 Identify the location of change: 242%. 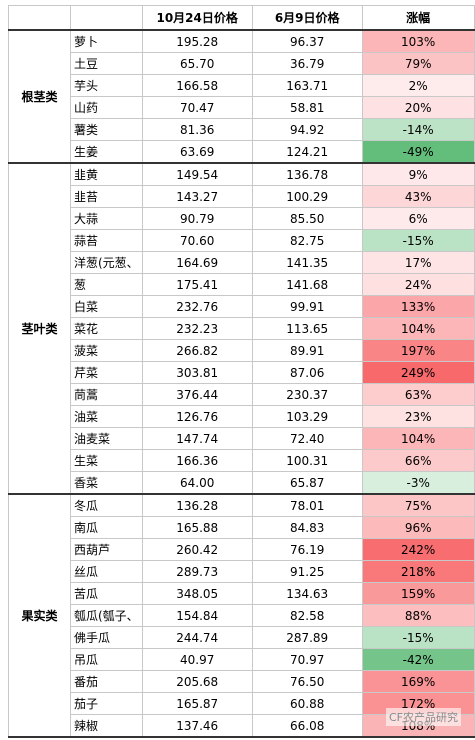
(418, 549).